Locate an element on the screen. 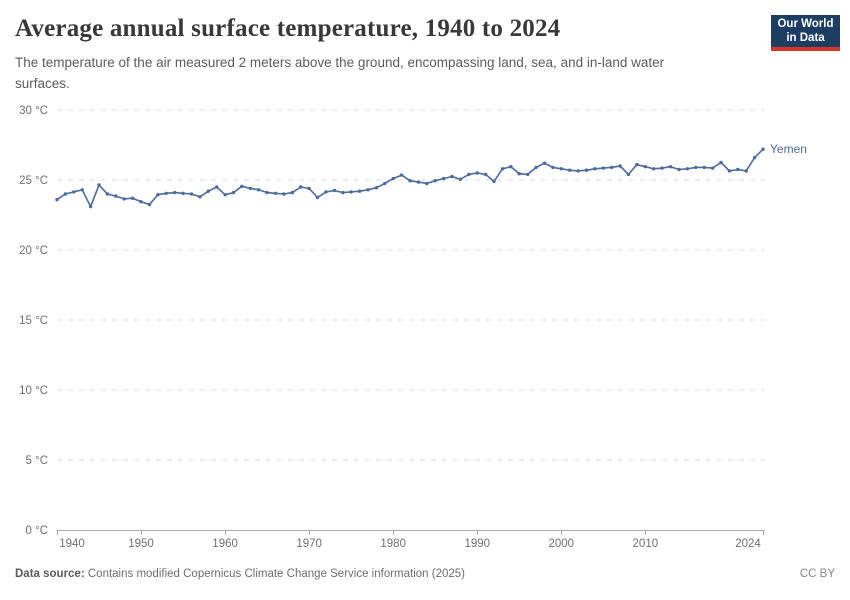 Image resolution: width=850 pixels, height=600 pixels. license-link: CC BY is located at coordinates (817, 574).